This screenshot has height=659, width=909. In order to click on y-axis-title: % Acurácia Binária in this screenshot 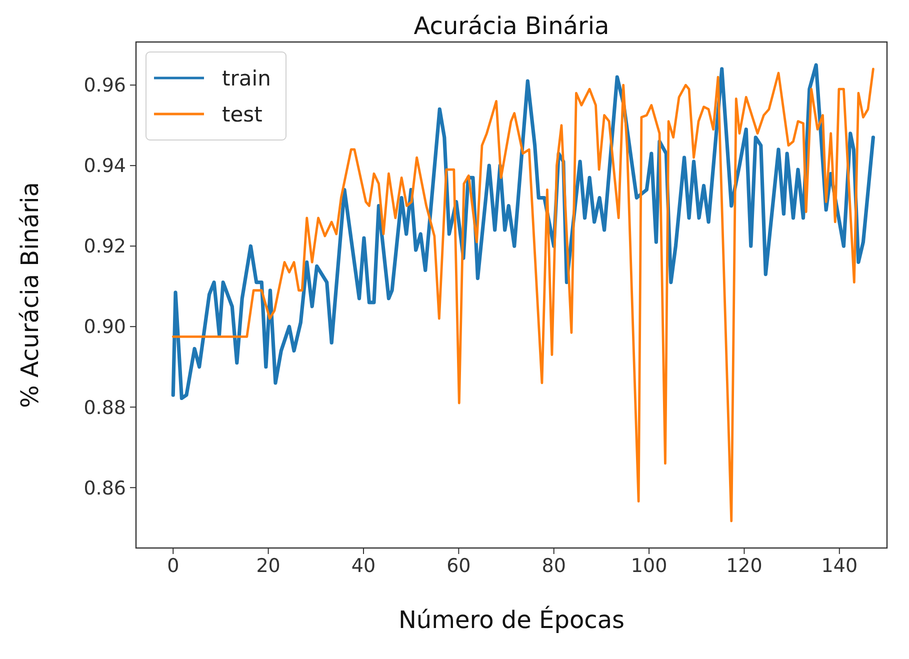, I will do `click(30, 295)`.